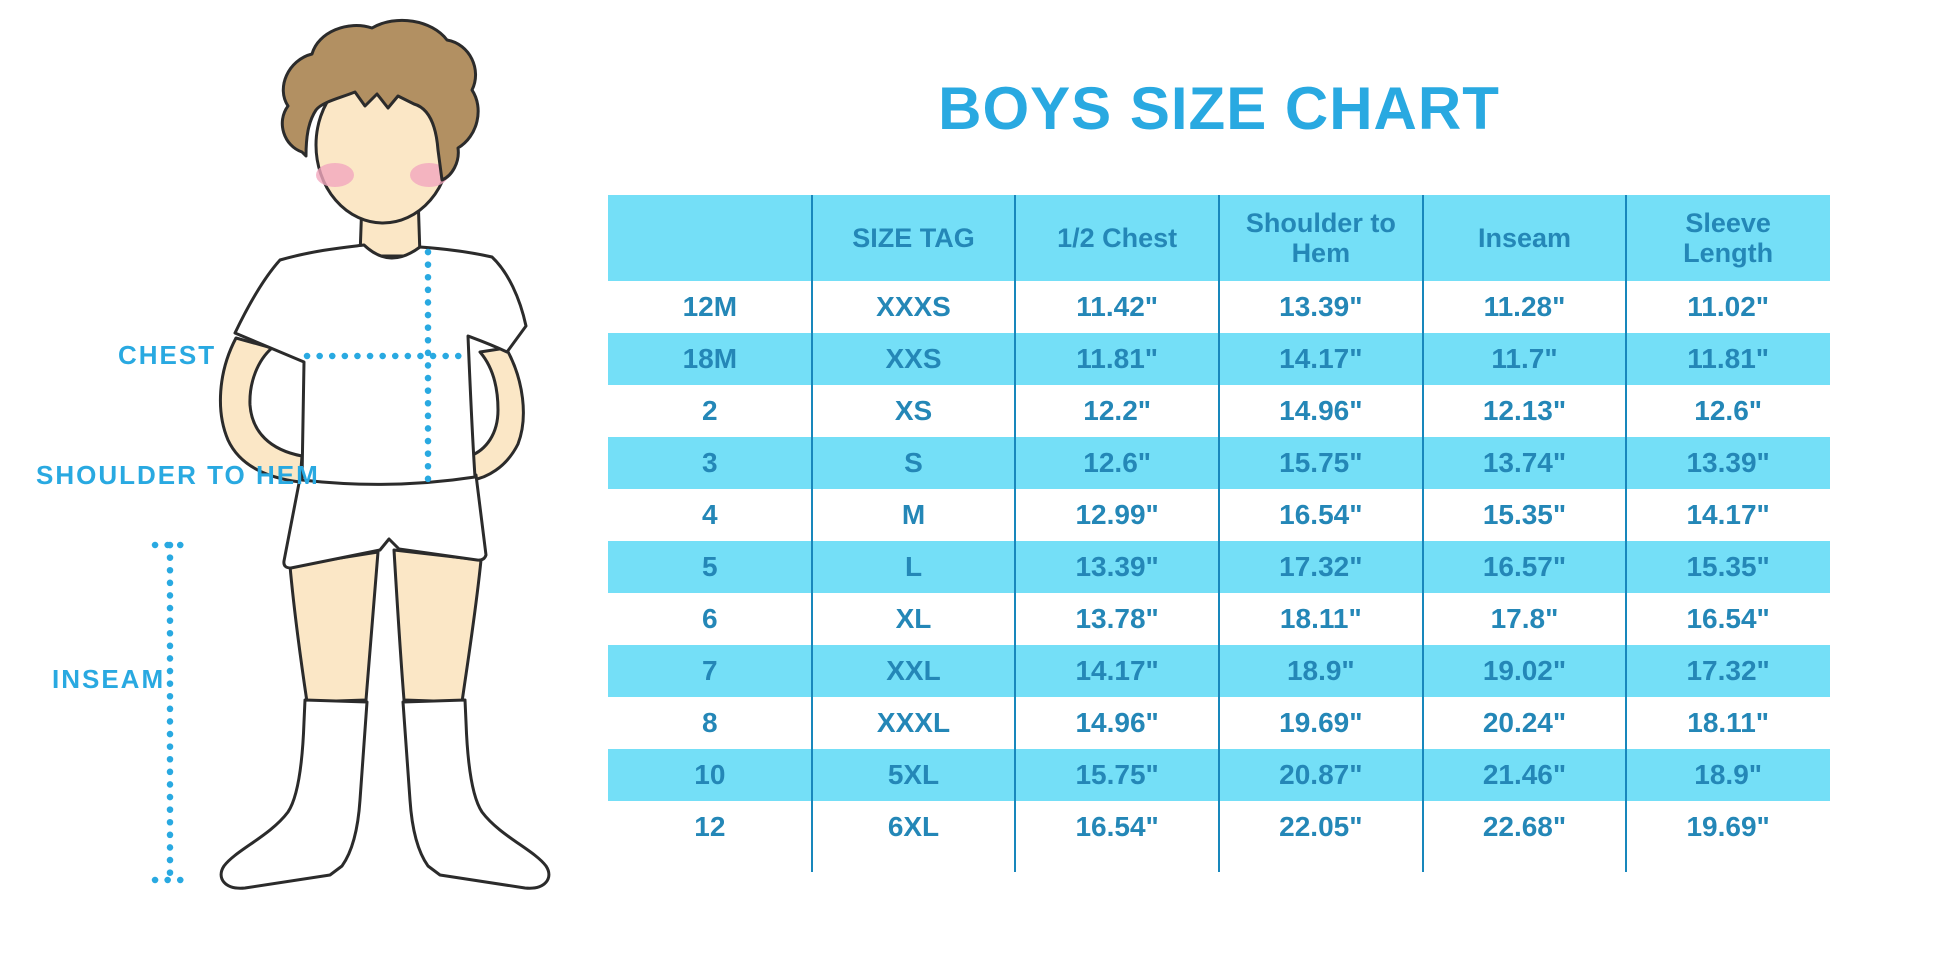 This screenshot has height=973, width=1946. I want to click on right-sock, so click(476, 794).